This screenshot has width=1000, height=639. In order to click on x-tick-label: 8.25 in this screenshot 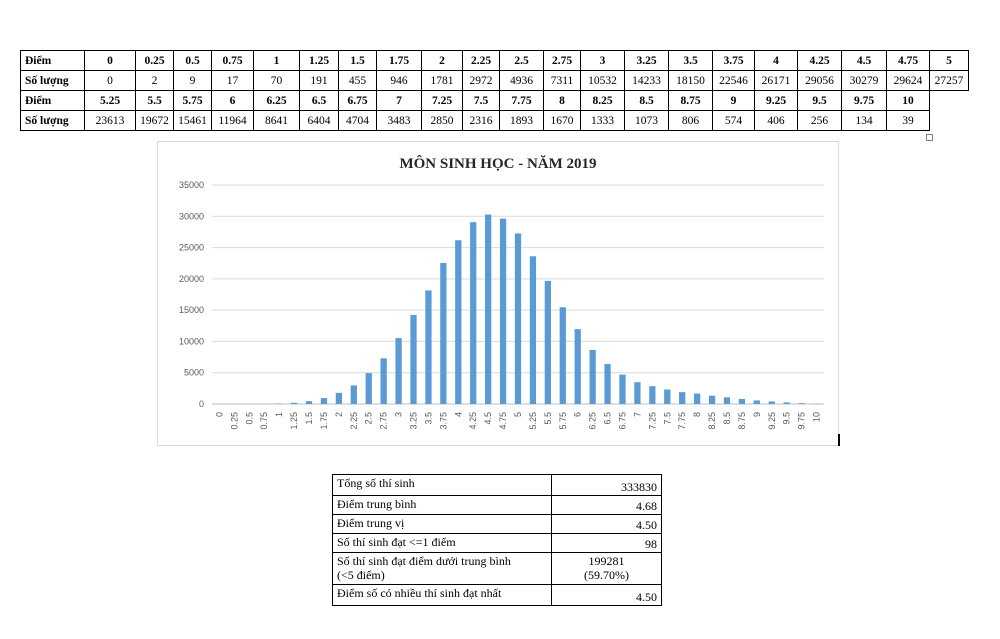, I will do `click(712, 421)`.